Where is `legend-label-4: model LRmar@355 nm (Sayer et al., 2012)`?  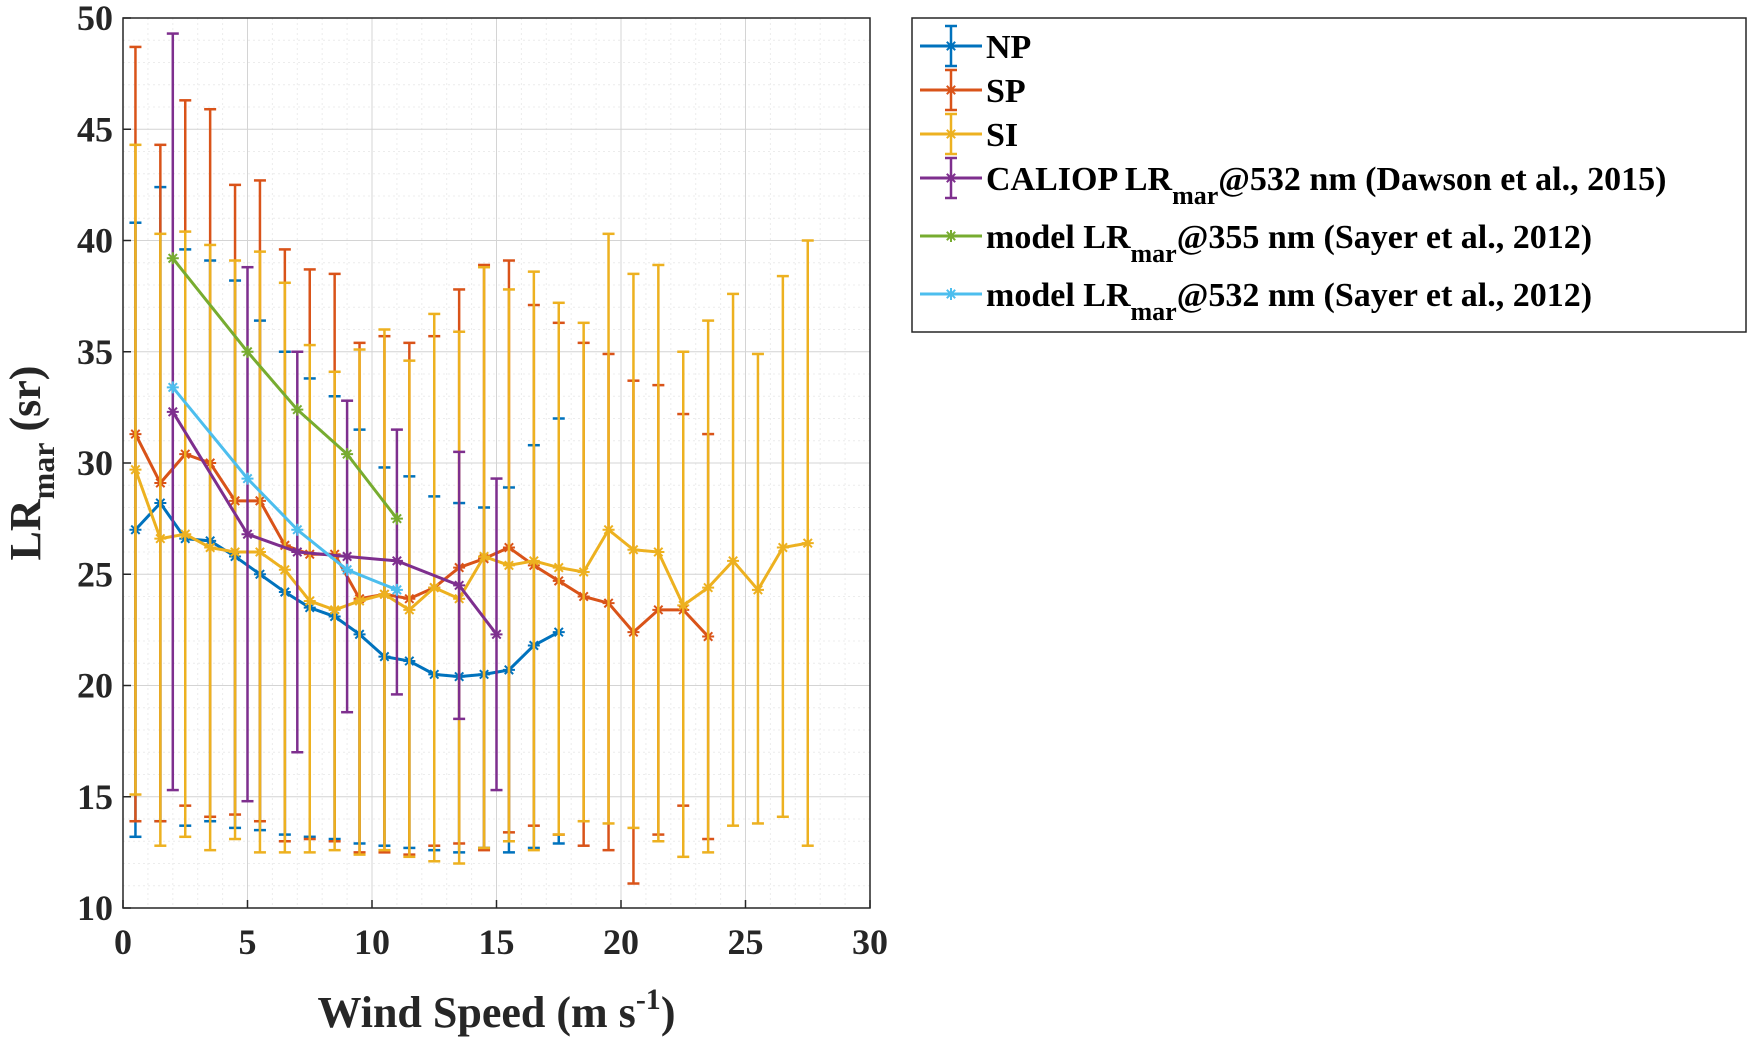 legend-label-4: model LRmar@355 nm (Sayer et al., 2012) is located at coordinates (1289, 243).